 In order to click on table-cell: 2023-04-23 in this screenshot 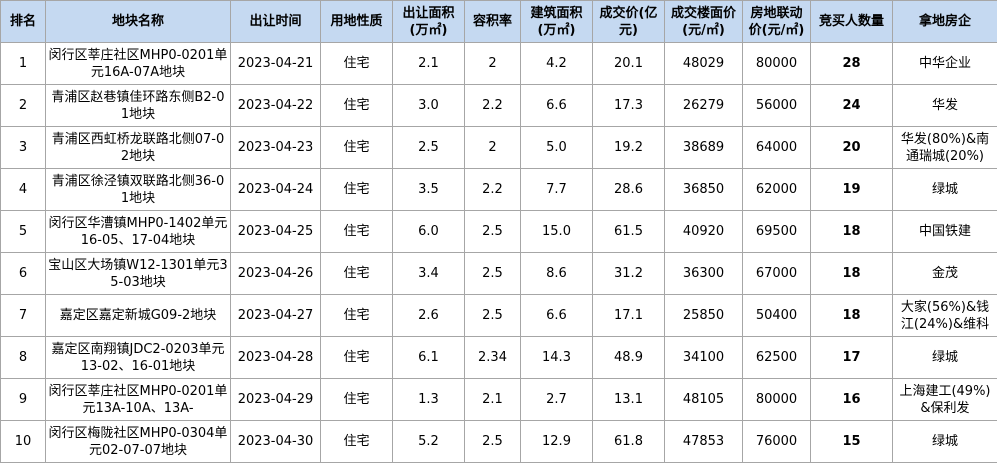, I will do `click(275, 147)`.